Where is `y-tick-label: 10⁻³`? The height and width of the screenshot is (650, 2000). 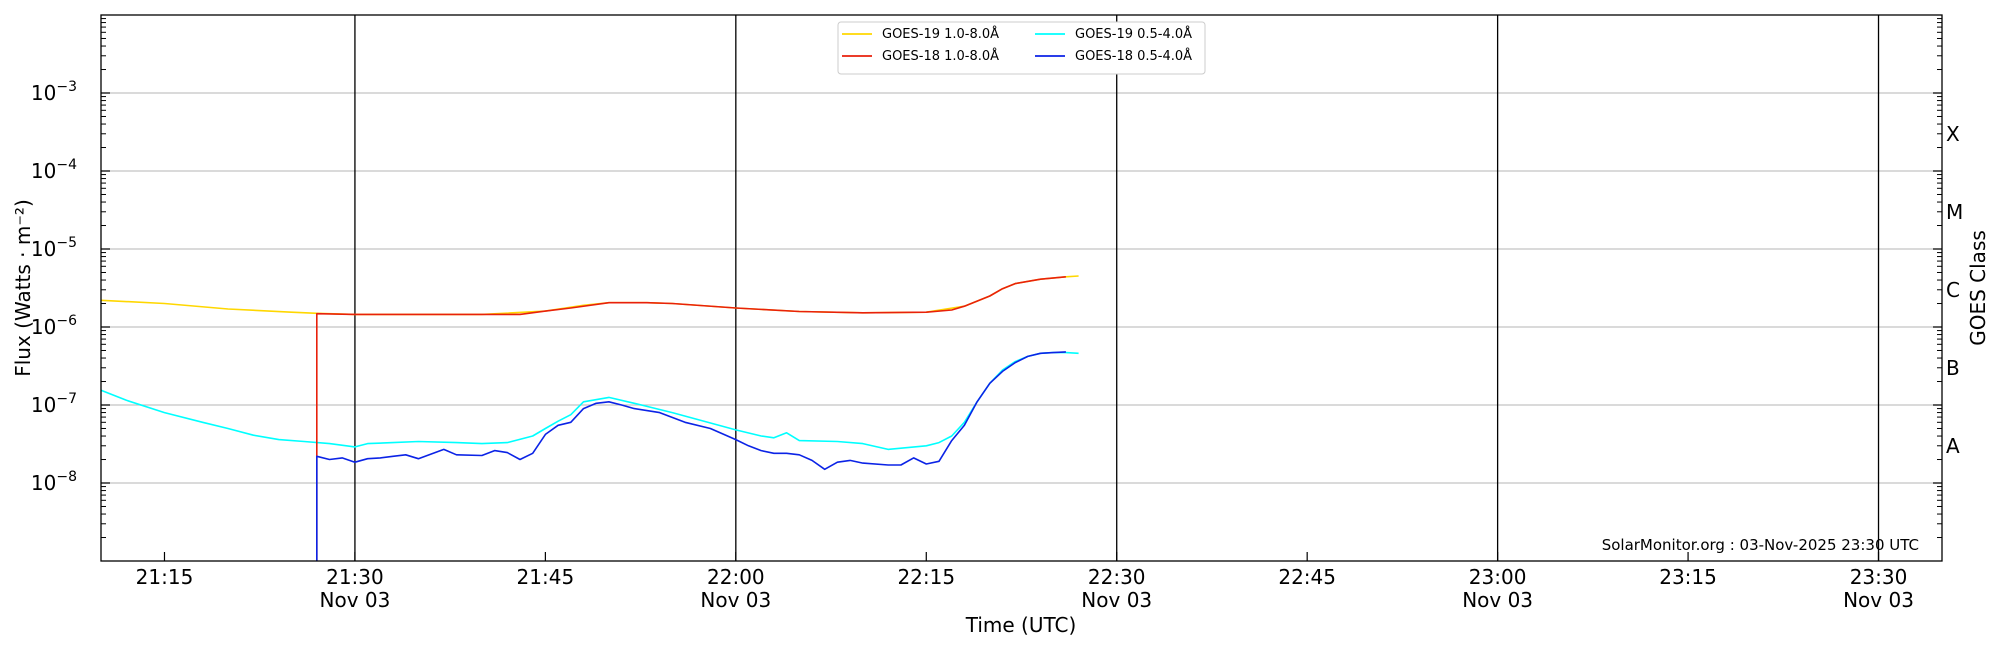 y-tick-label: 10⁻³ is located at coordinates (54, 92).